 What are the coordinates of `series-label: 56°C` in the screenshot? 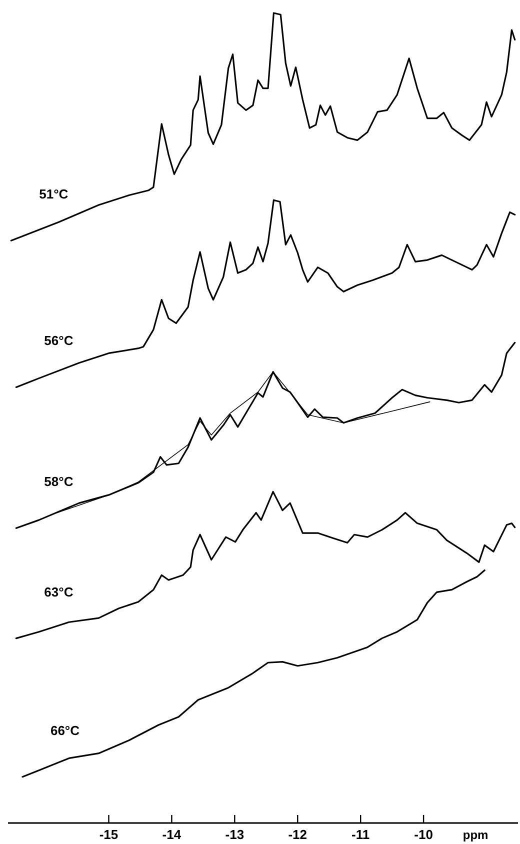 It's located at (59, 340).